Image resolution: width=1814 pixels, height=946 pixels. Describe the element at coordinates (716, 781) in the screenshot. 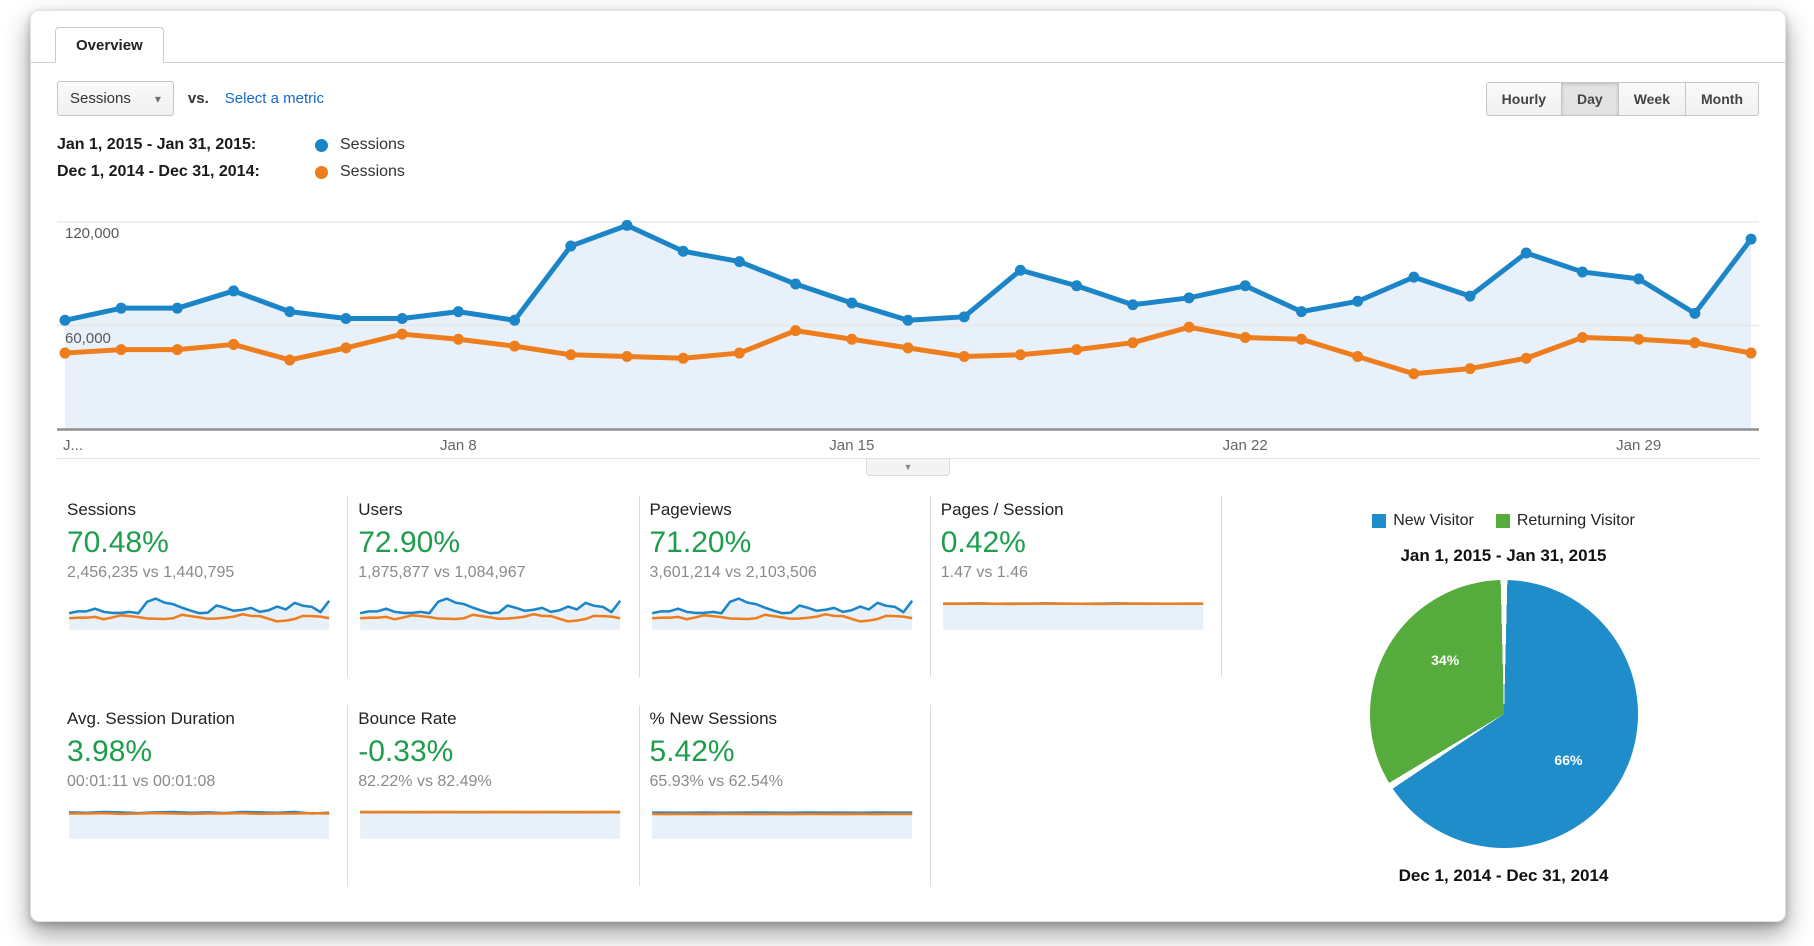

I see `metric-comparison: 65.93% vs 62.54%` at that location.